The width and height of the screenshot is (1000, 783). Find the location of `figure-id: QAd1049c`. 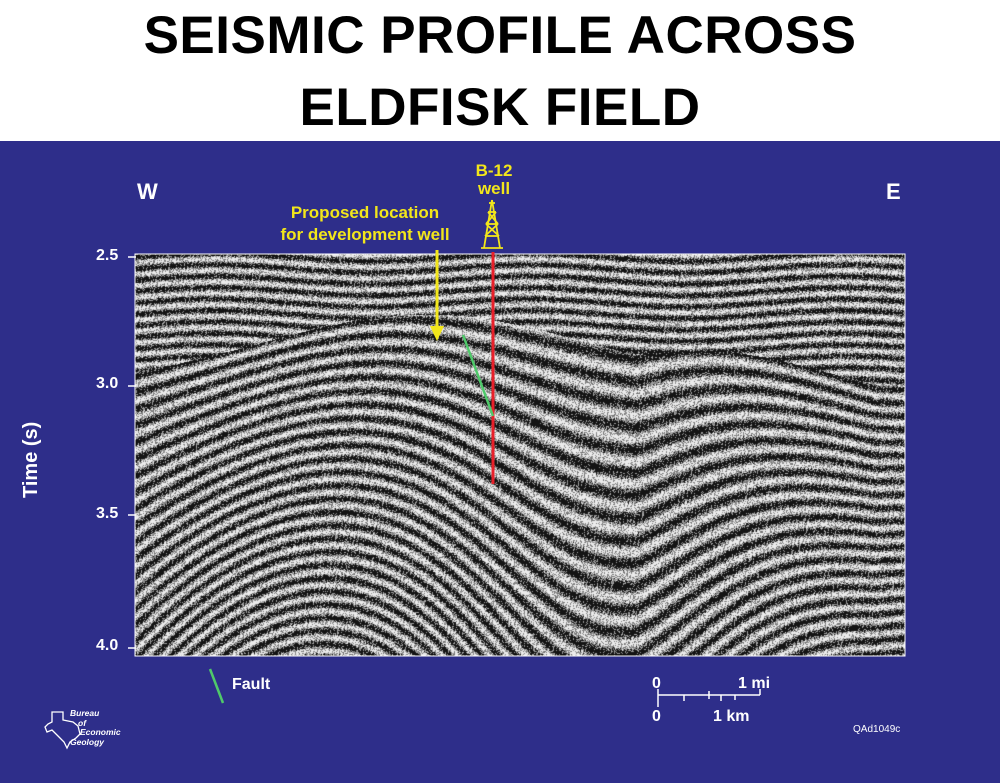

figure-id: QAd1049c is located at coordinates (877, 729).